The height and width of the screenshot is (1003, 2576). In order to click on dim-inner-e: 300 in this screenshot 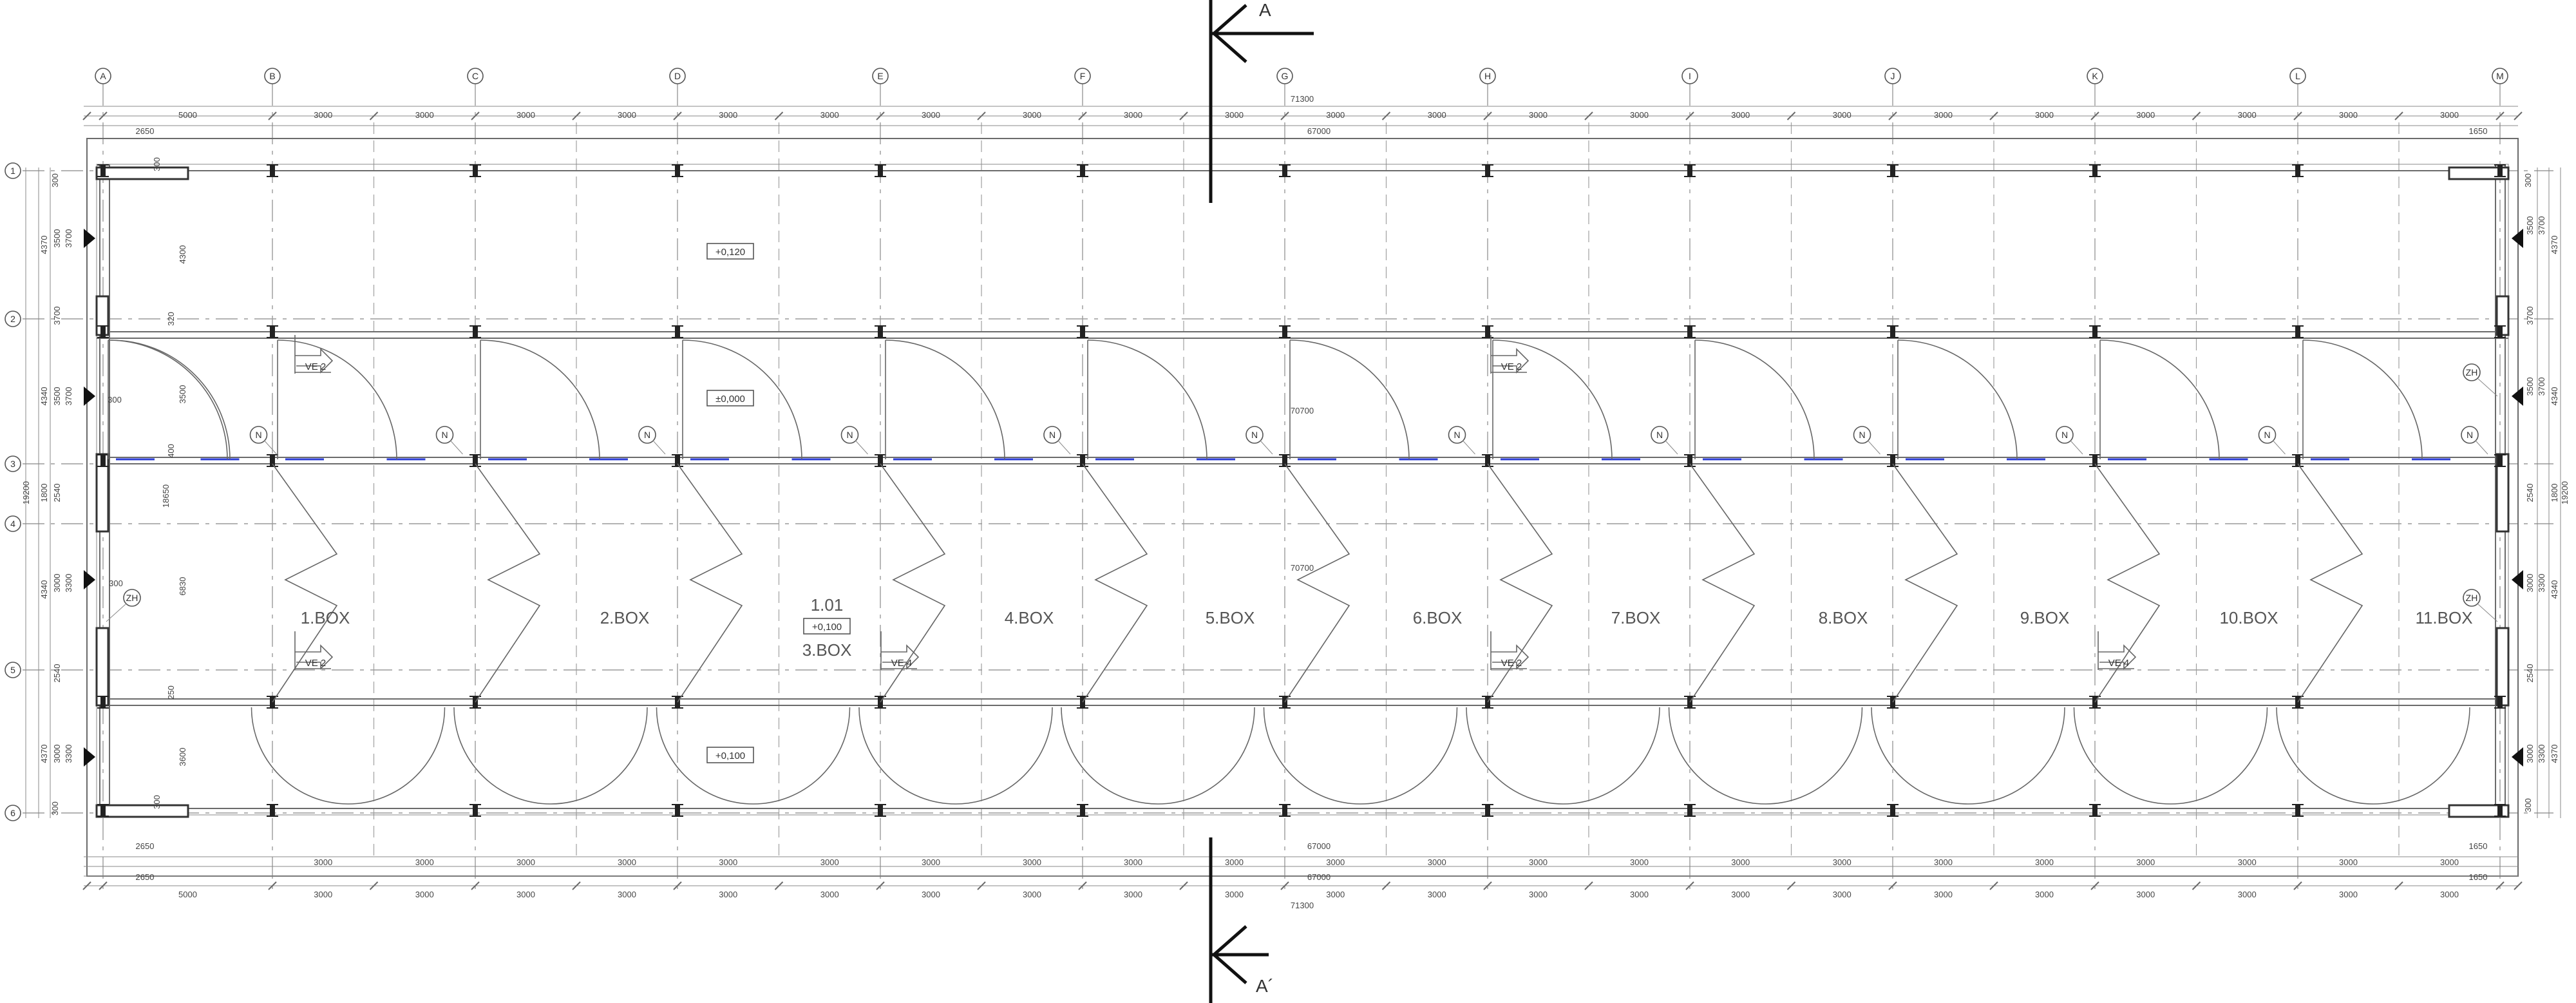, I will do `click(115, 400)`.